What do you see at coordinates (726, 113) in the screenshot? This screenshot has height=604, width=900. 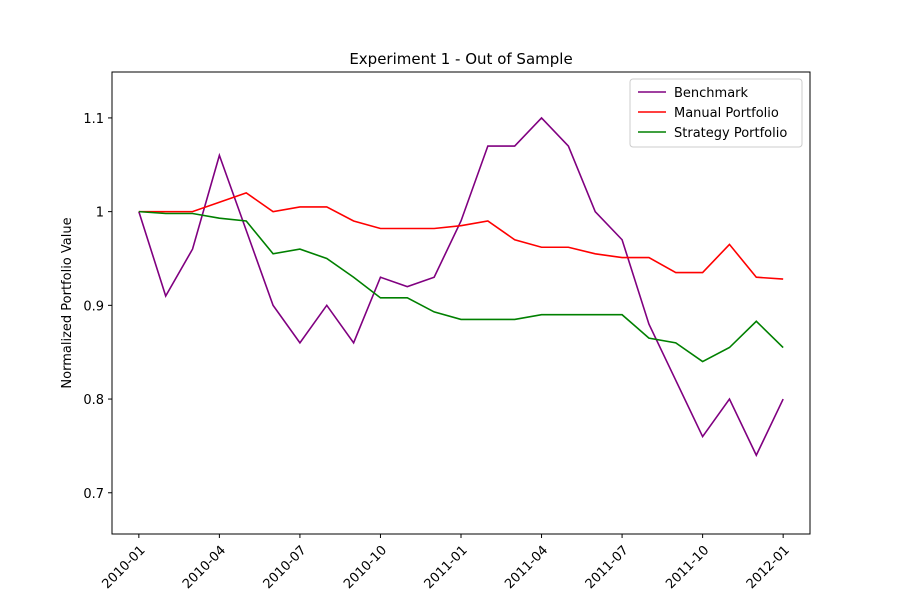 I see `legend-label: Manual Portfolio` at bounding box center [726, 113].